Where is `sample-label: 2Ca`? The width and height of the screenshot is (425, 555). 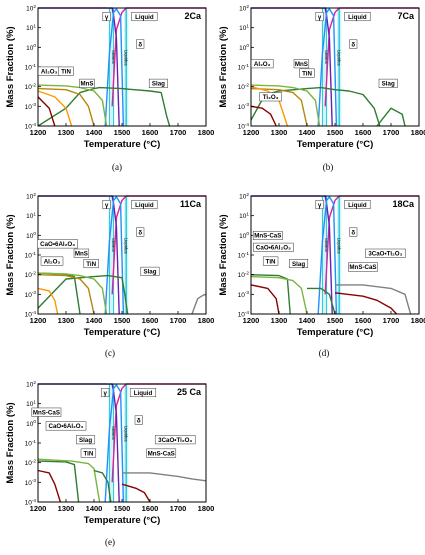 sample-label: 2Ca is located at coordinates (193, 16).